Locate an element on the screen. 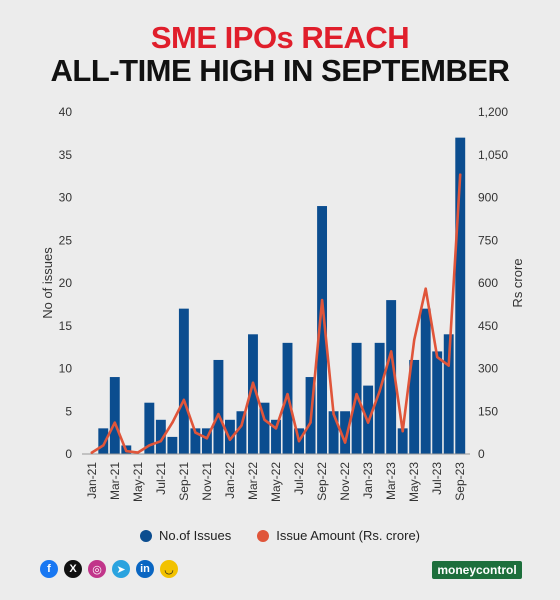 This screenshot has width=560, height=600. y-left-tick-label-1: 5 is located at coordinates (68, 411).